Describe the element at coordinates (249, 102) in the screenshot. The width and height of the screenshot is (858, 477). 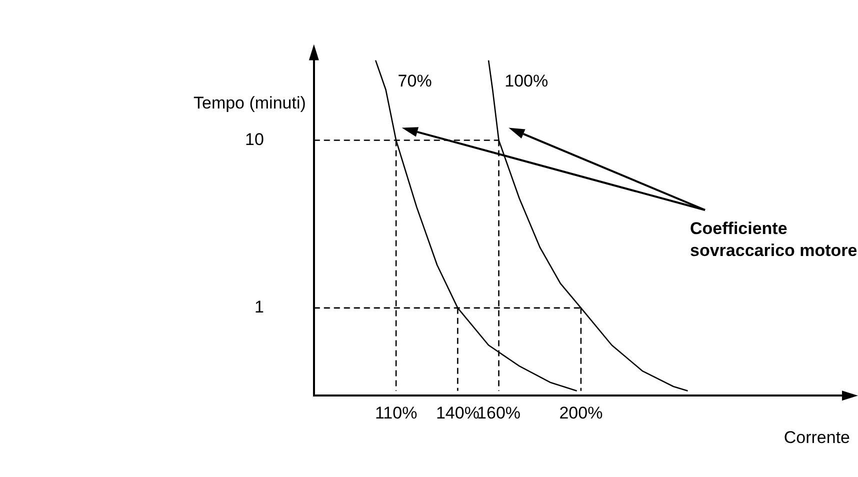
I see `y-axis-title: Tempo (minuti)` at that location.